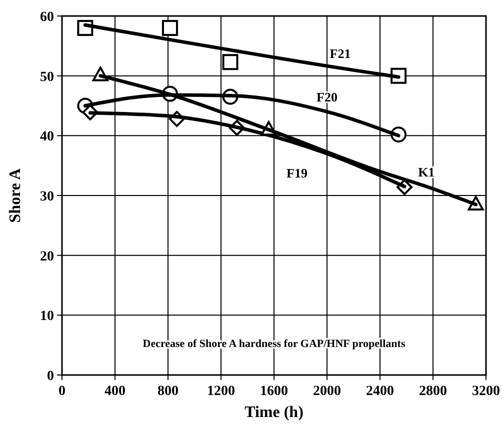 The width and height of the screenshot is (502, 427). What do you see at coordinates (50, 376) in the screenshot?
I see `y-tick-label: 0` at bounding box center [50, 376].